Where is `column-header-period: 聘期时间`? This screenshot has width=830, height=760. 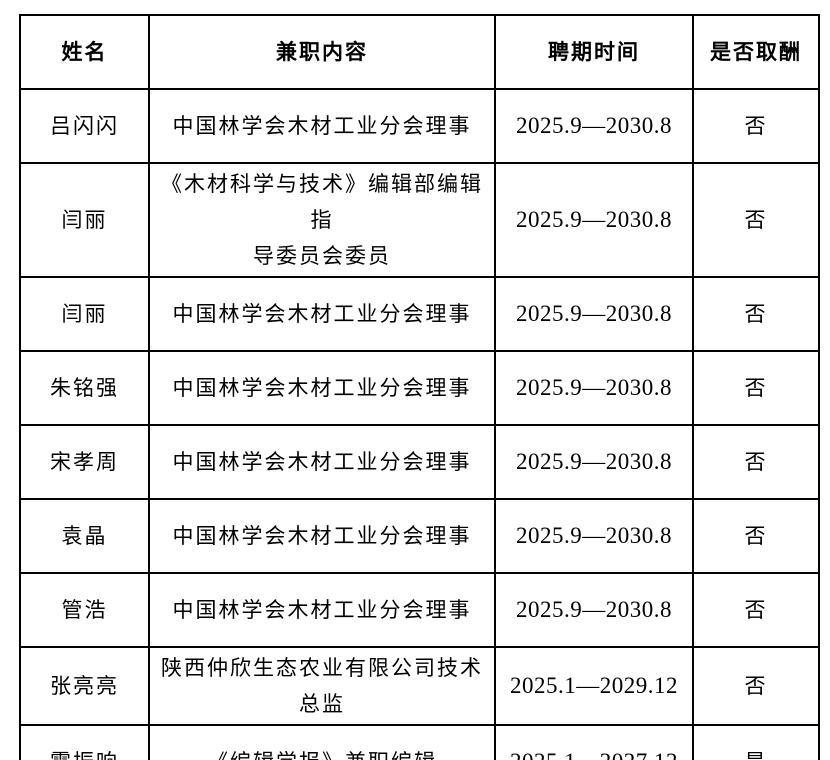 column-header-period: 聘期时间 is located at coordinates (594, 52).